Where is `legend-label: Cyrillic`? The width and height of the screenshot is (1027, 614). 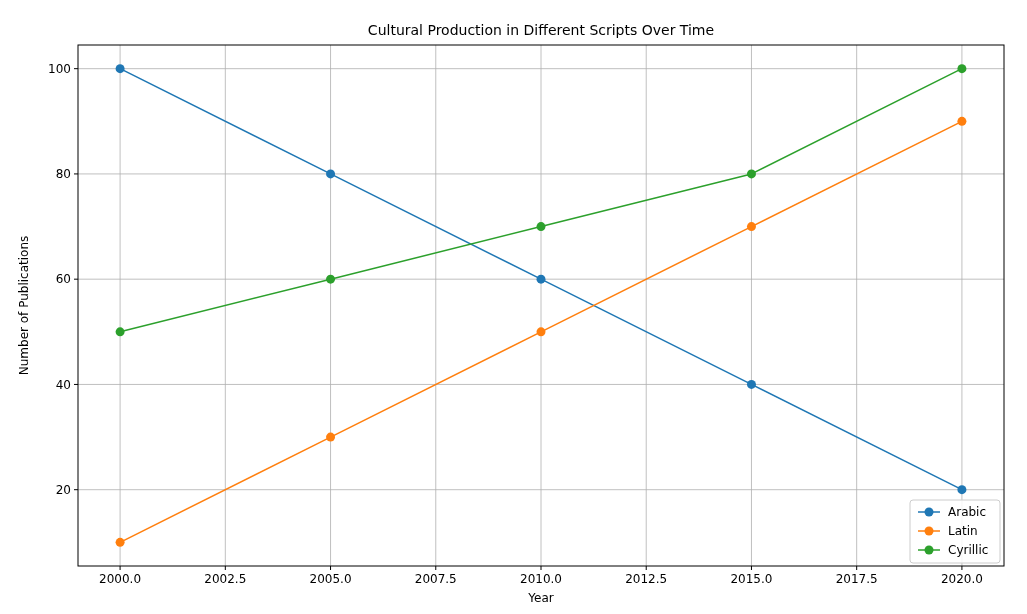
legend-label: Cyrillic is located at coordinates (968, 550).